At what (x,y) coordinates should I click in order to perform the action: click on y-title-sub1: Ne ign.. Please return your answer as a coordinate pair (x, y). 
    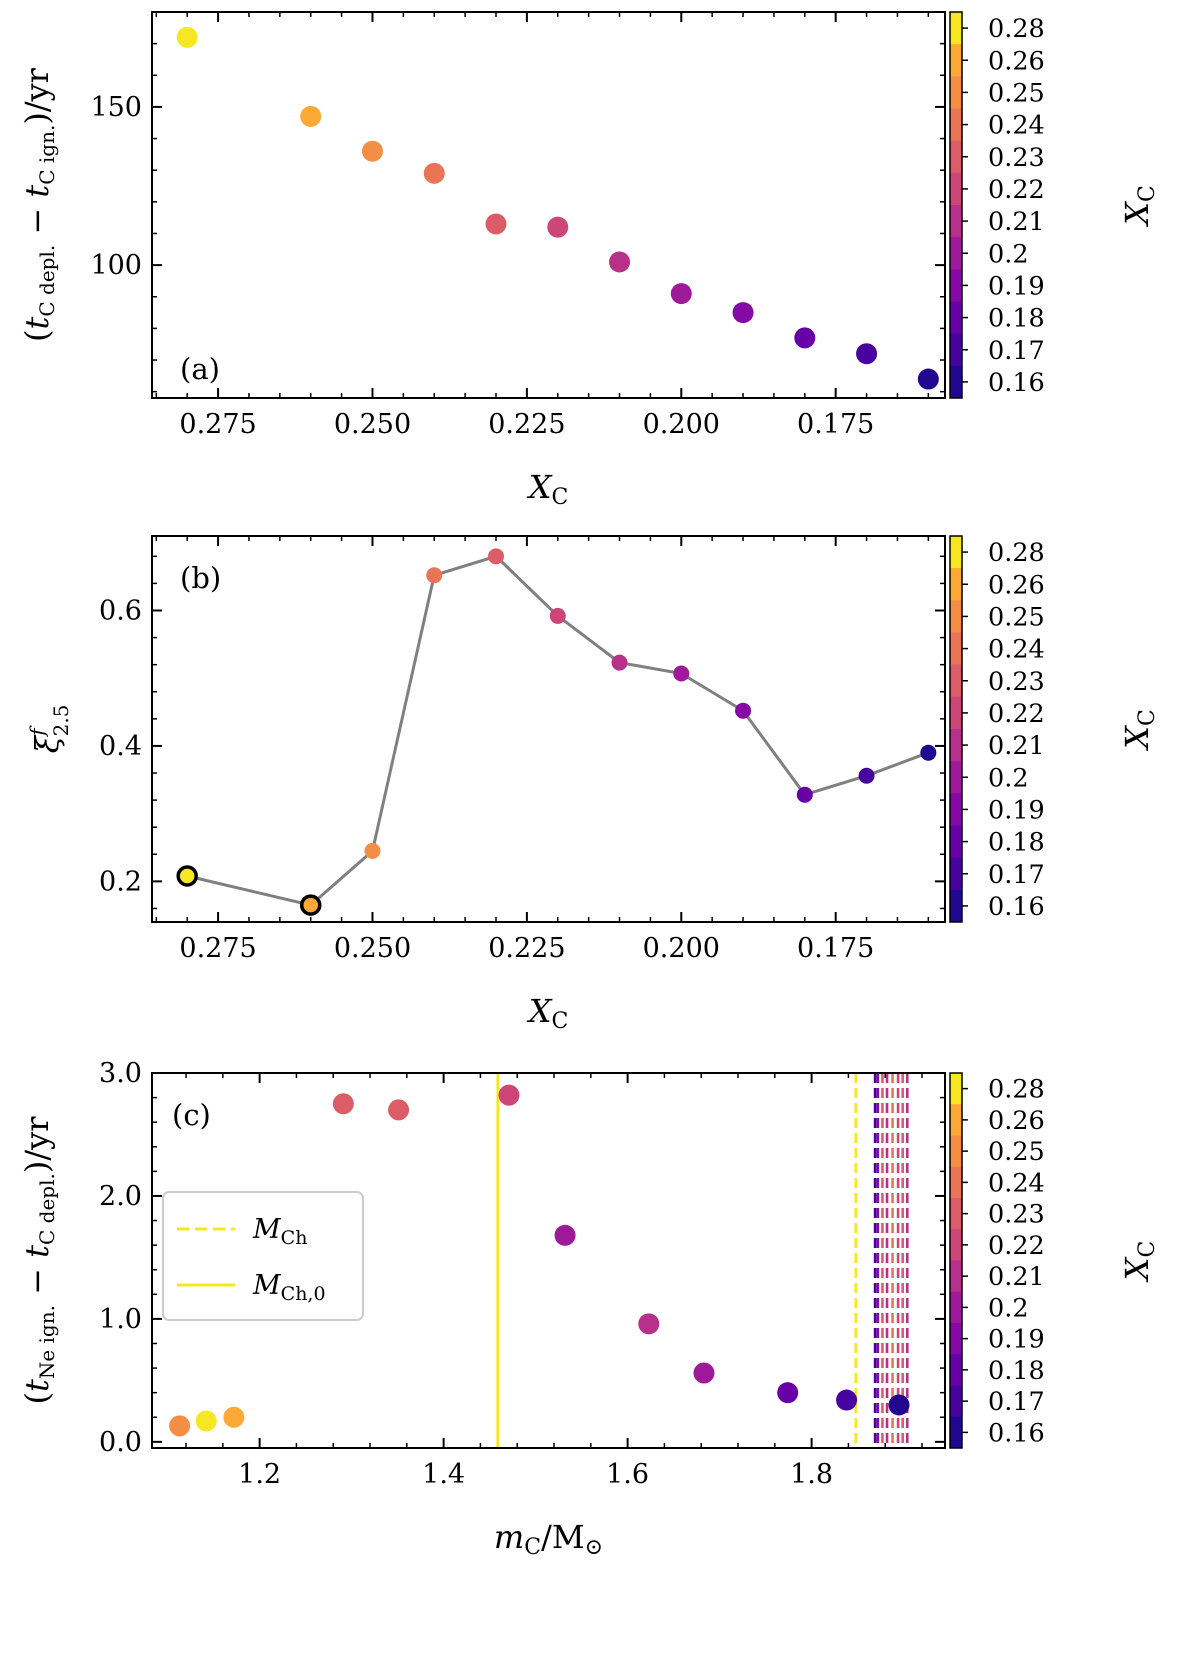
    Looking at the image, I should click on (47, 1342).